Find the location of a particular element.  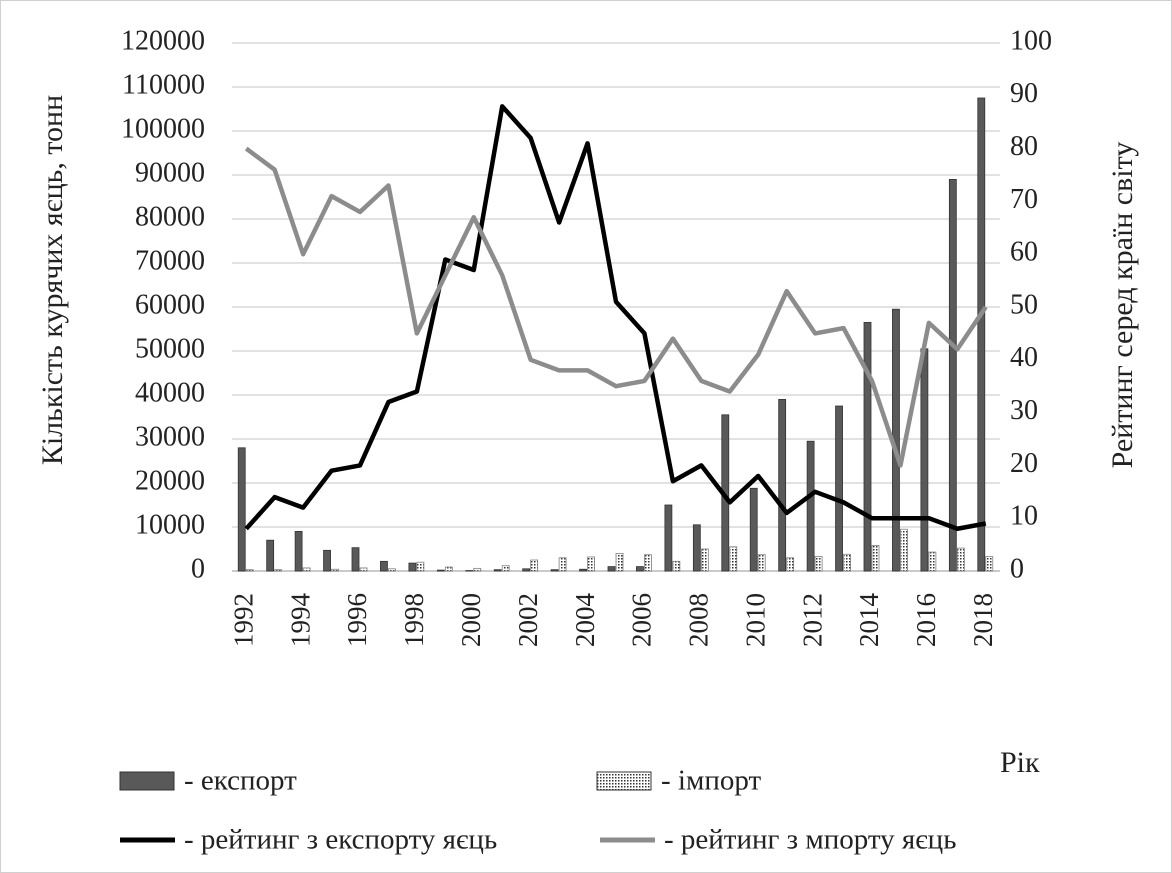

y-tick-label: 20000 is located at coordinates (170, 480).